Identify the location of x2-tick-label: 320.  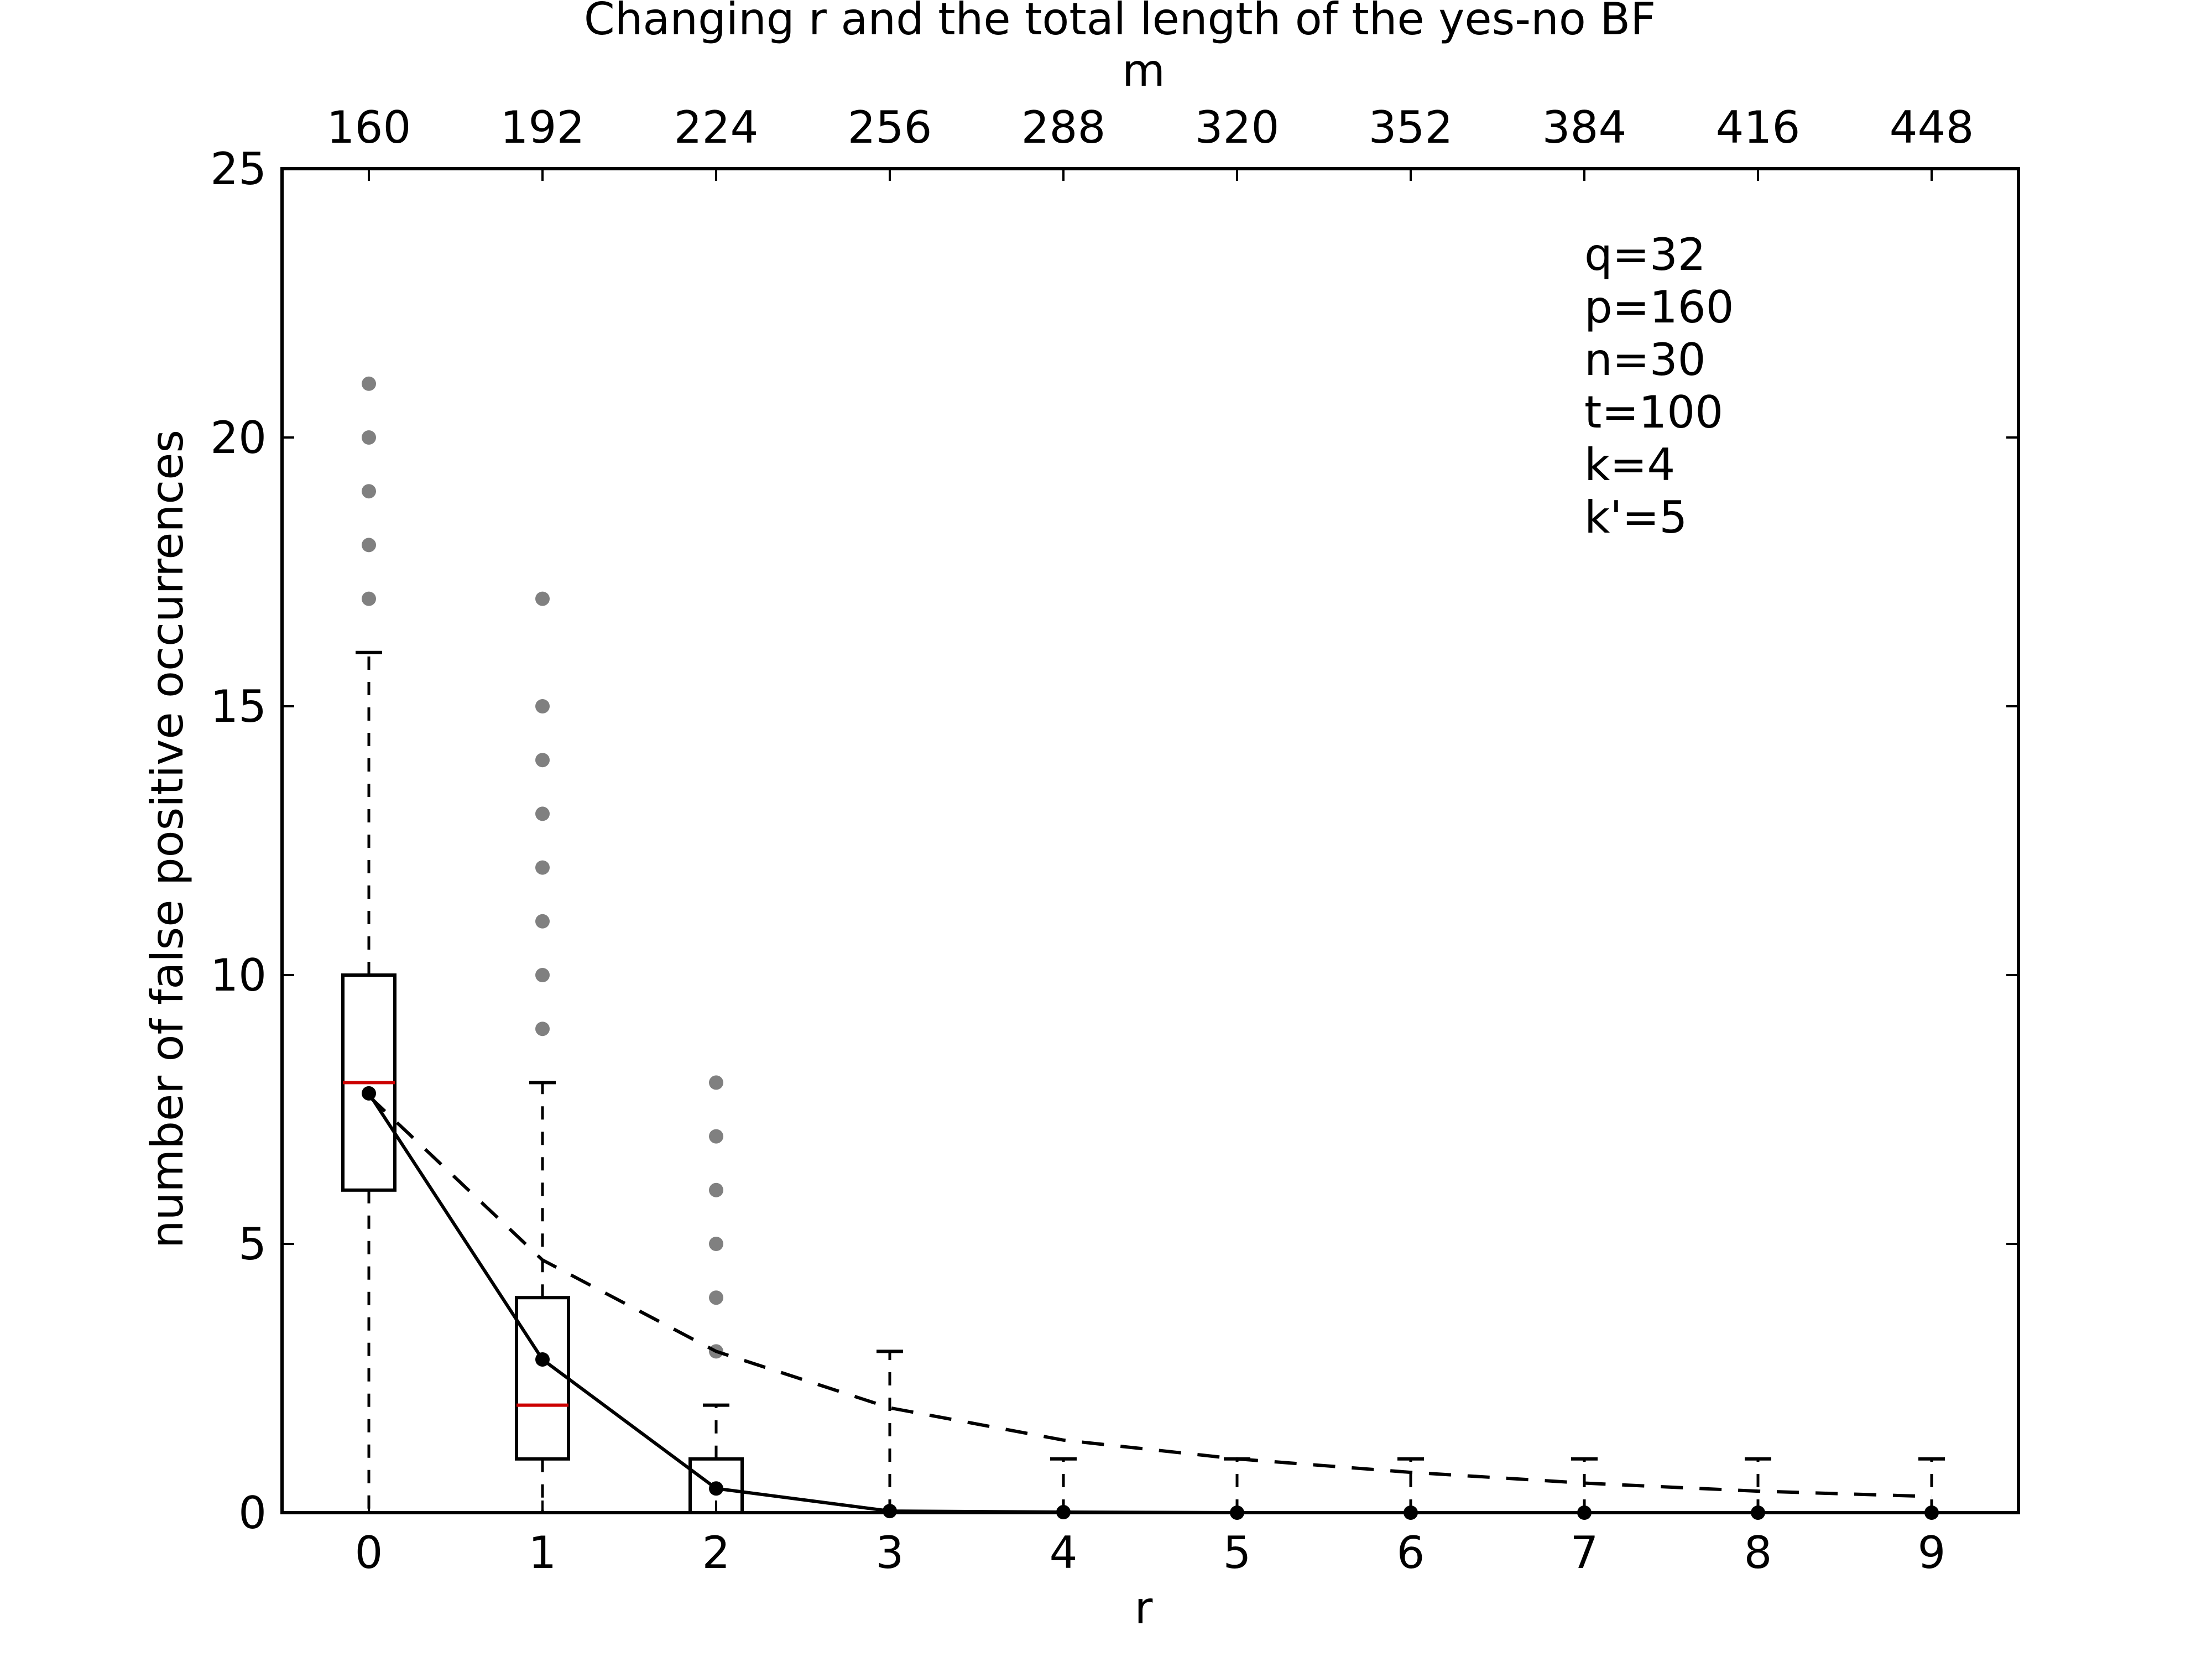
(1237, 127).